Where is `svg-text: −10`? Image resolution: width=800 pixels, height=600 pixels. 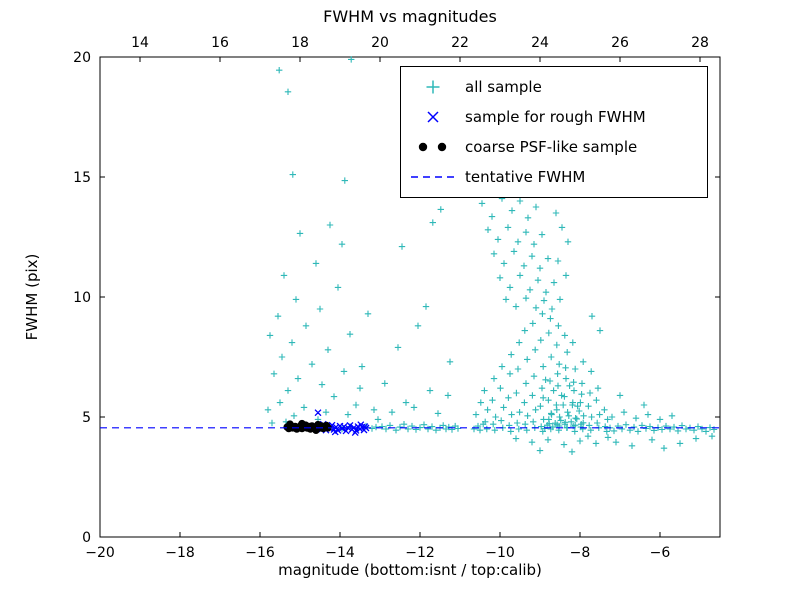 svg-text: −10 is located at coordinates (500, 553).